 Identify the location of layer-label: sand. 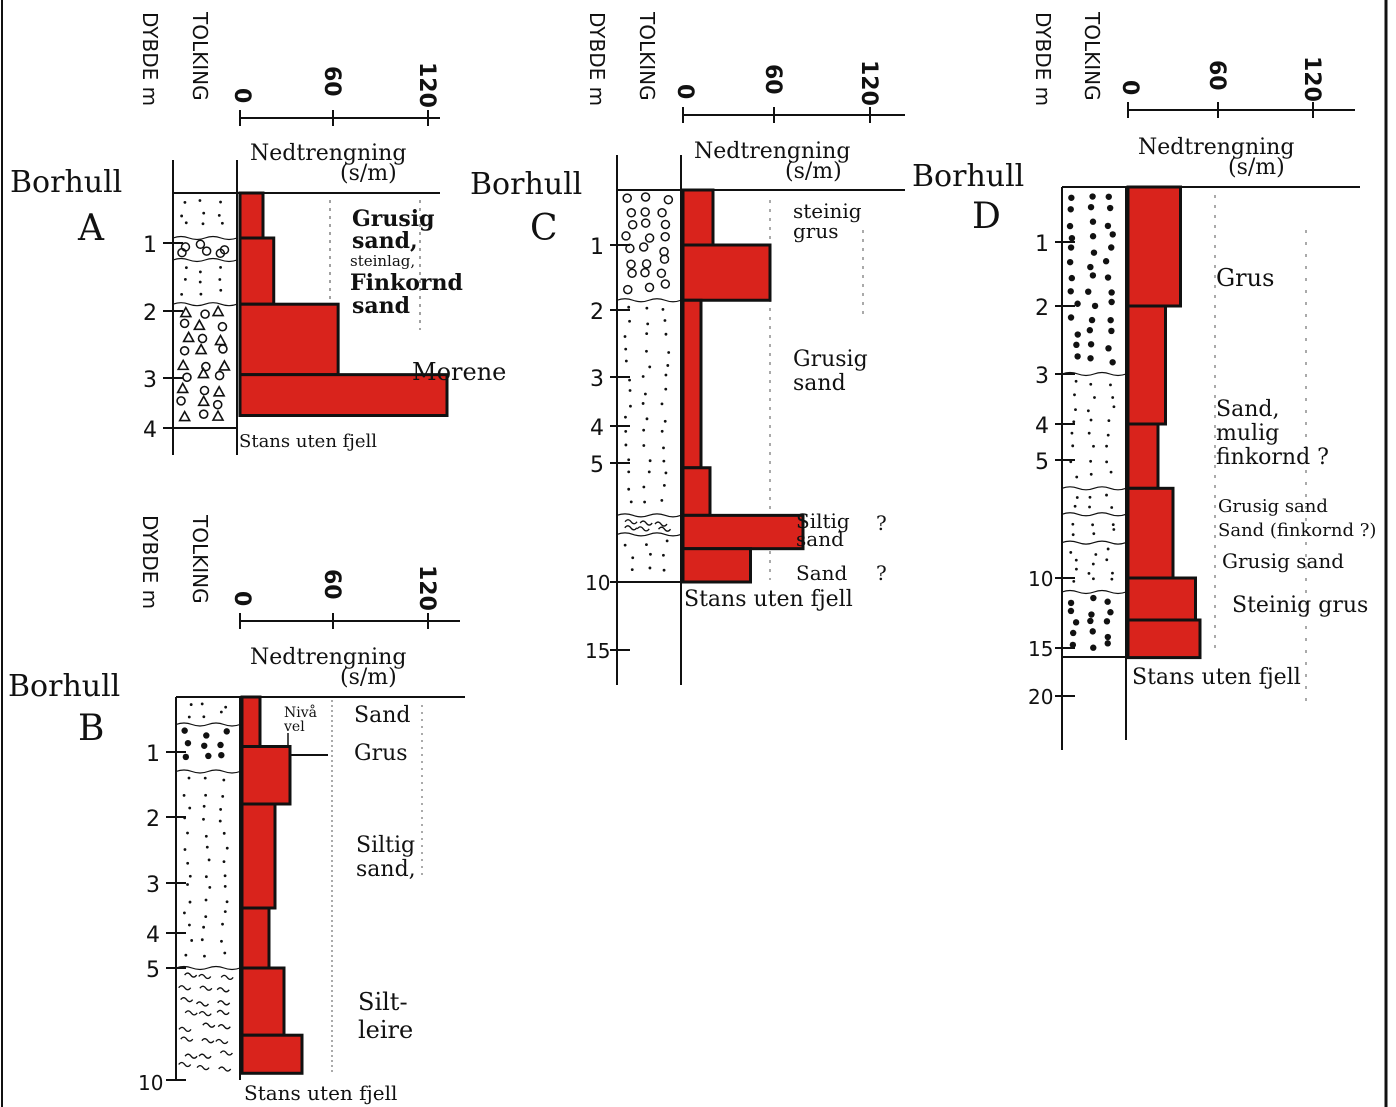
(381, 306).